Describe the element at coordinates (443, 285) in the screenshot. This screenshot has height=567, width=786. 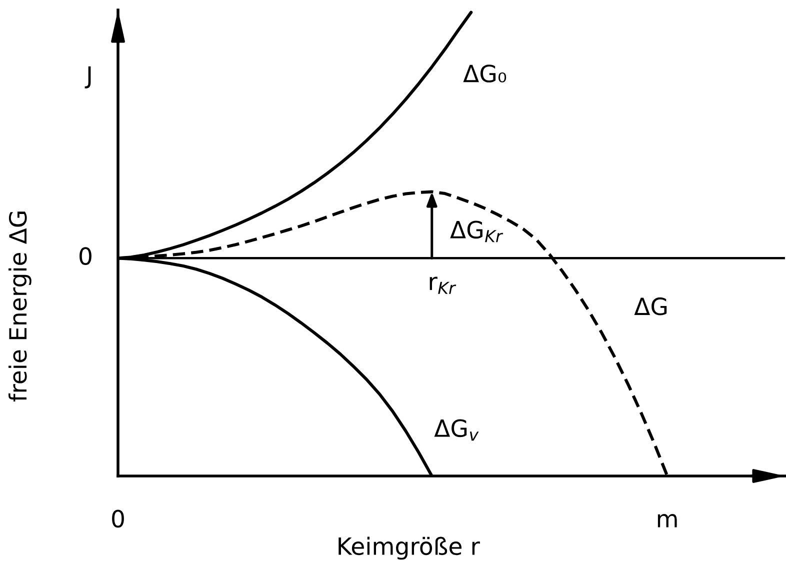
I see `annotation: r$_{Kr}$` at that location.